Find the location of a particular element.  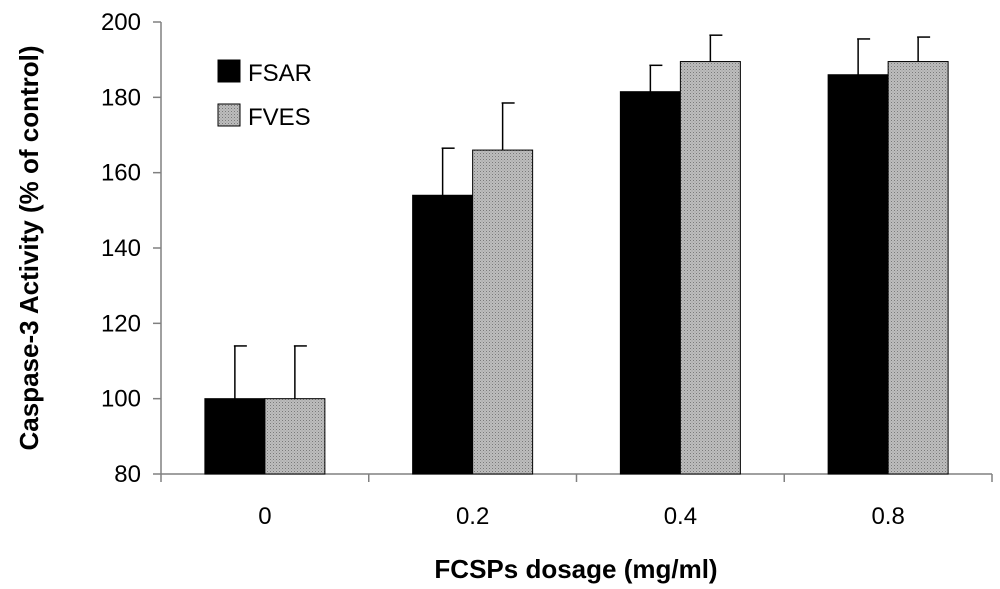

y-tick-label: 140 is located at coordinates (121, 248).